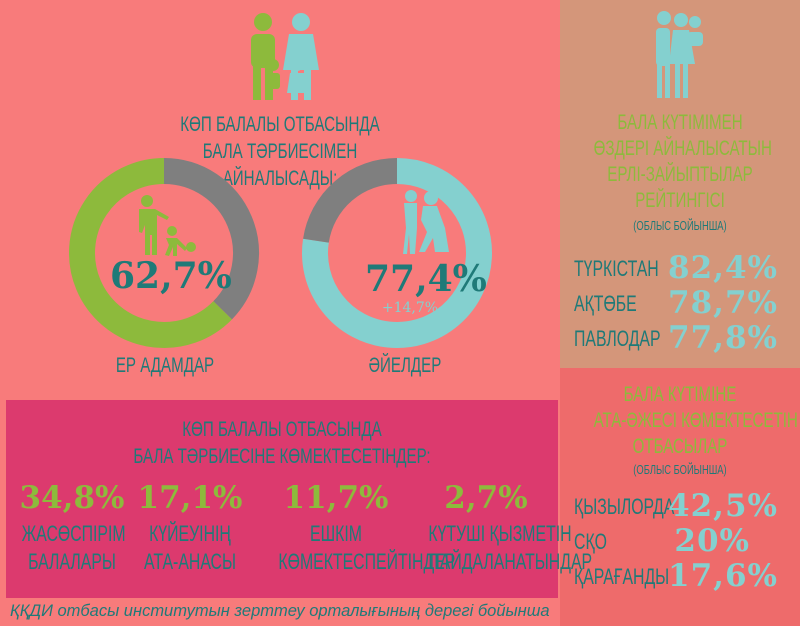  I want to click on rating-row: ТҮРКІСТАН 82,4%, so click(680, 268).